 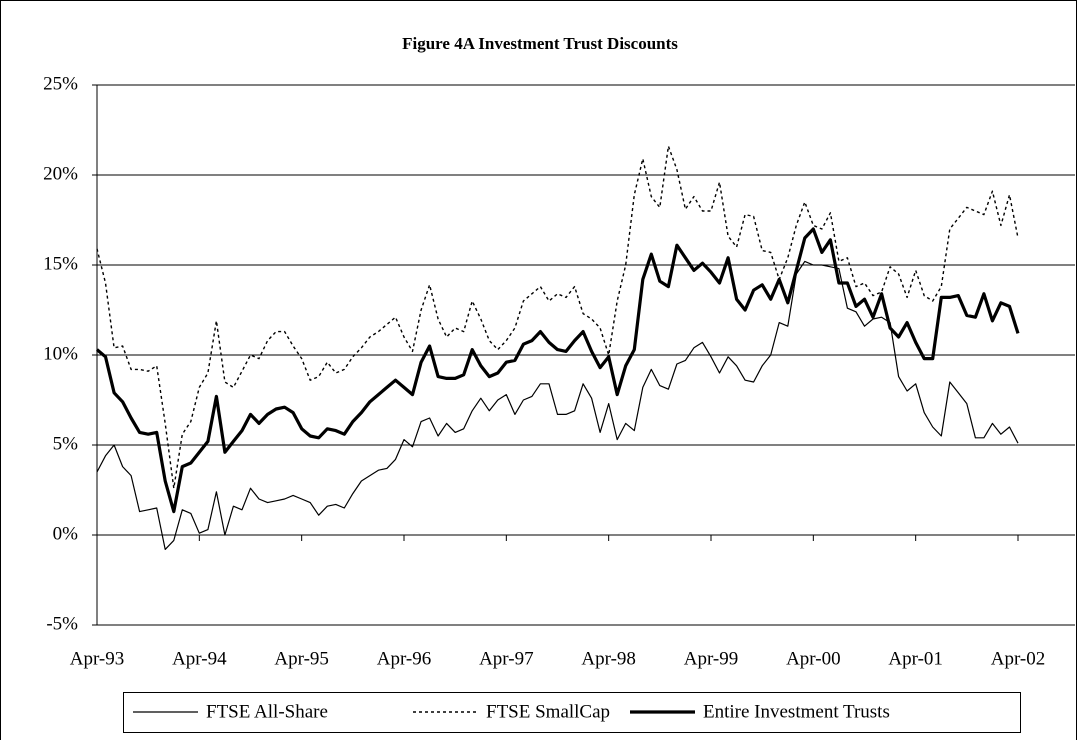 I want to click on legend-label: FTSE SmallCap, so click(x=548, y=711).